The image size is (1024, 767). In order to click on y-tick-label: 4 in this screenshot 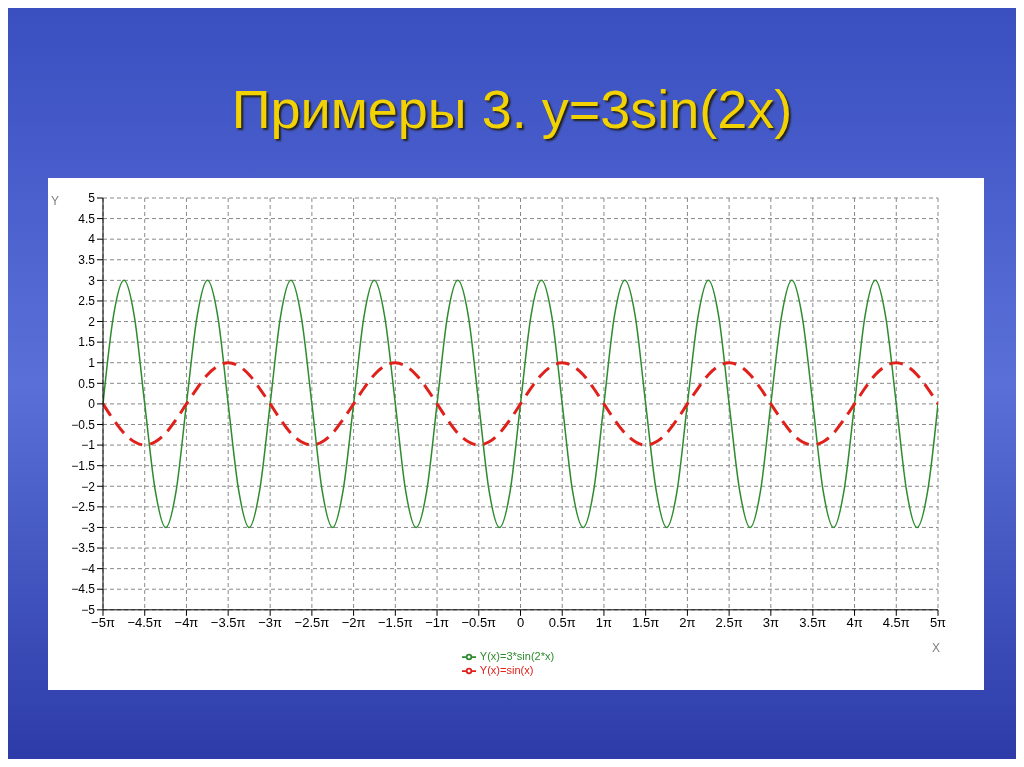, I will do `click(92, 239)`.